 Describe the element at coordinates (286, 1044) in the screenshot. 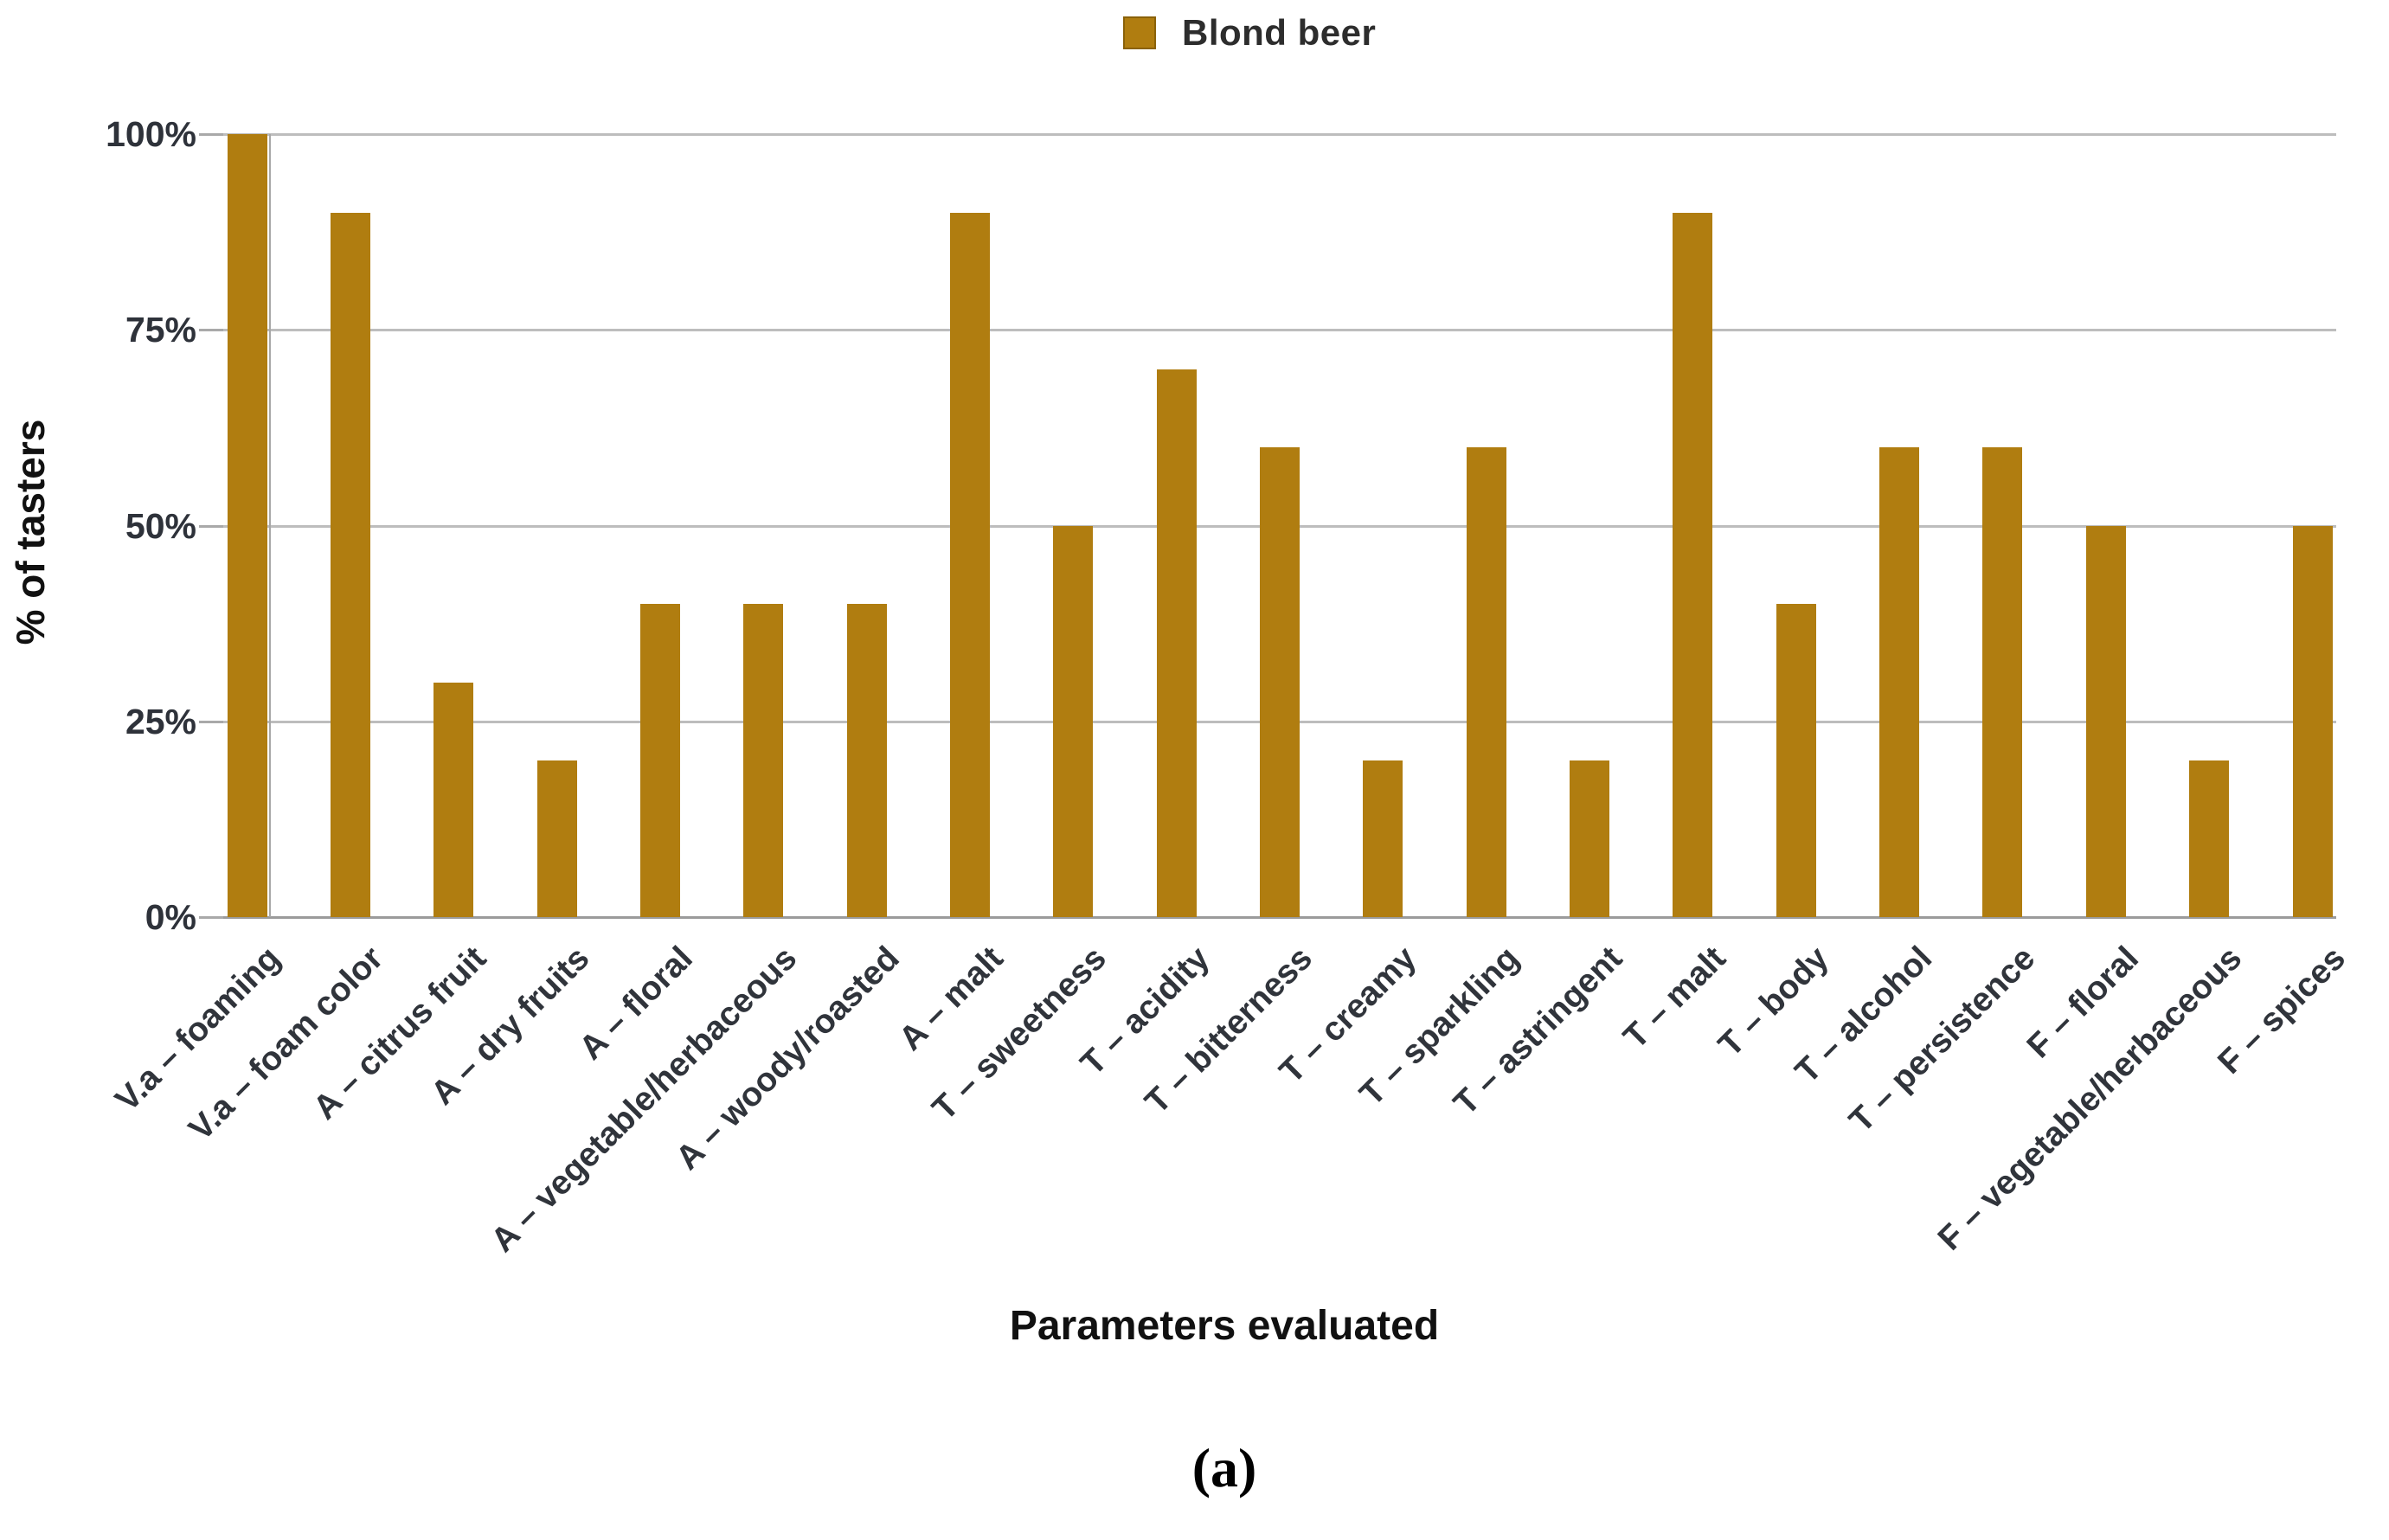

I see `x-tick-label-2: V.a – foam color` at that location.